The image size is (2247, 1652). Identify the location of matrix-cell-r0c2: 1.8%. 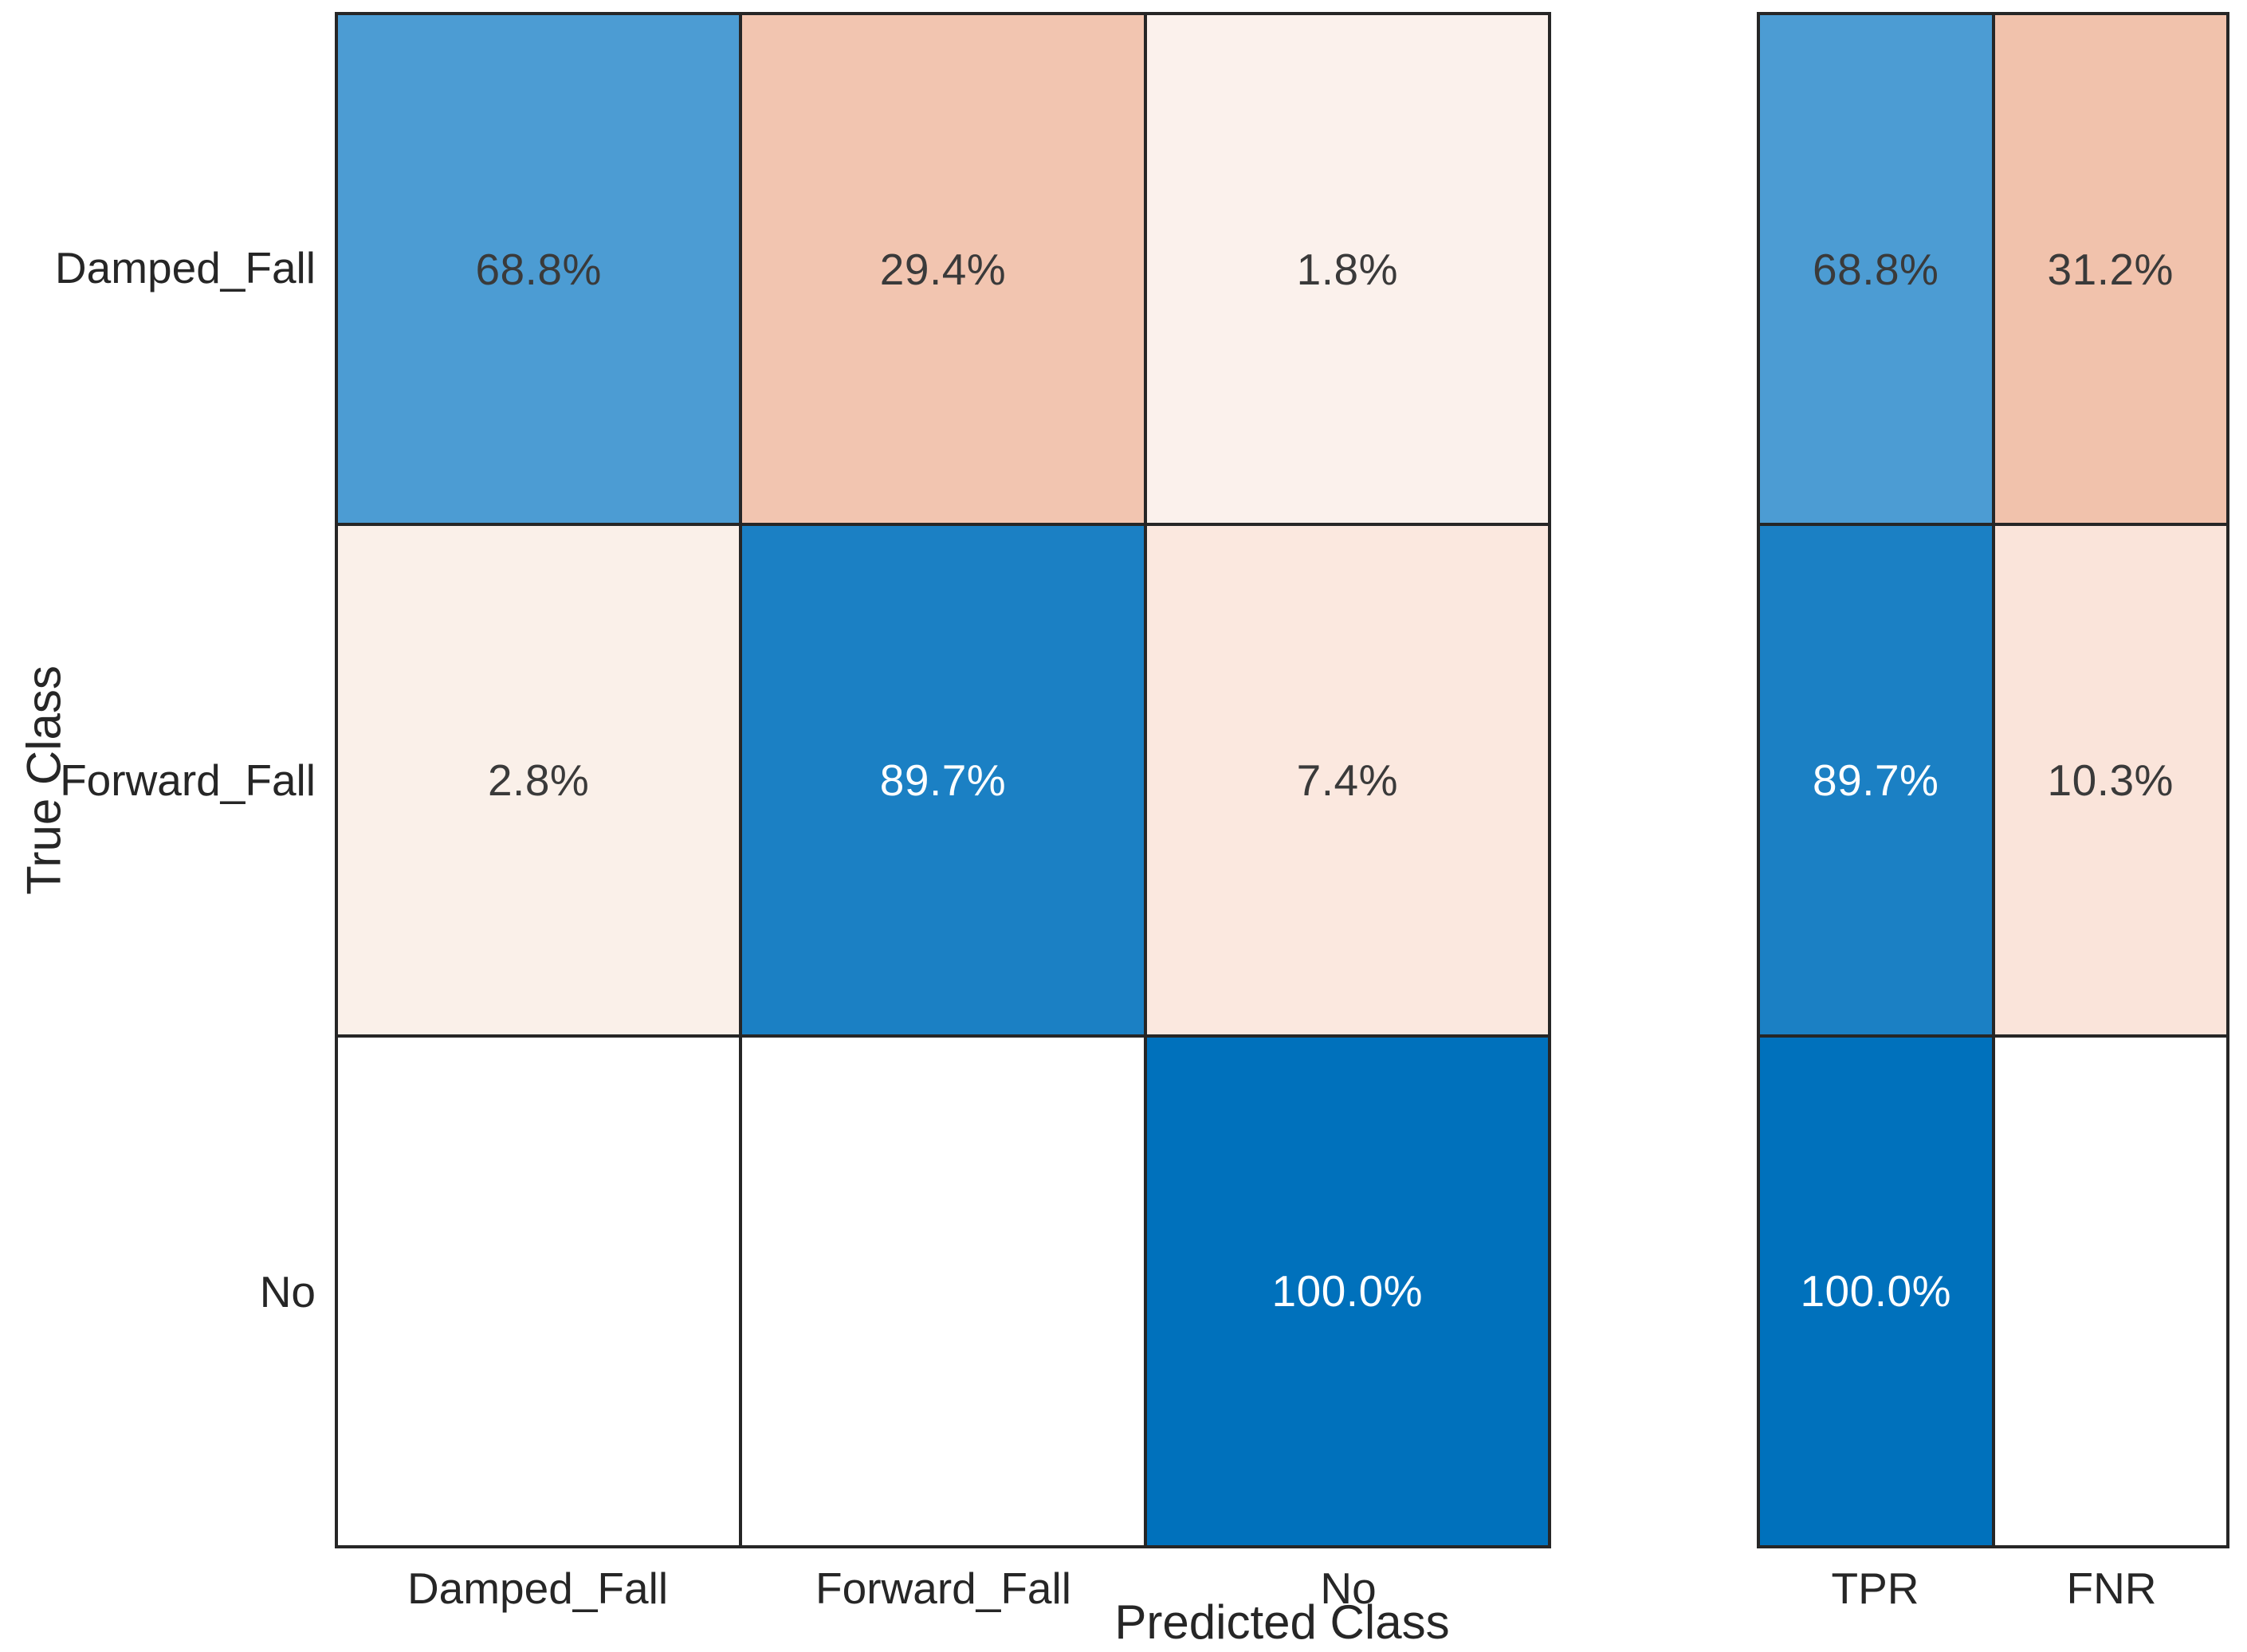
(1347, 269).